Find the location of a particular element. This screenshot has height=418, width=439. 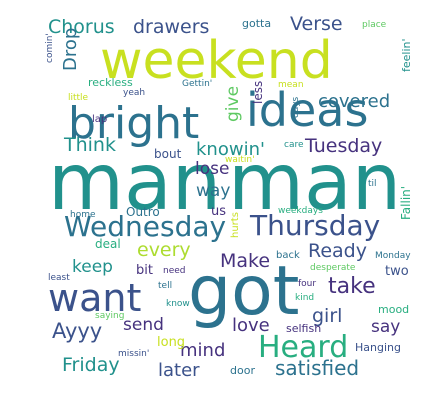

word-waitin-48: waitin' is located at coordinates (240, 160).